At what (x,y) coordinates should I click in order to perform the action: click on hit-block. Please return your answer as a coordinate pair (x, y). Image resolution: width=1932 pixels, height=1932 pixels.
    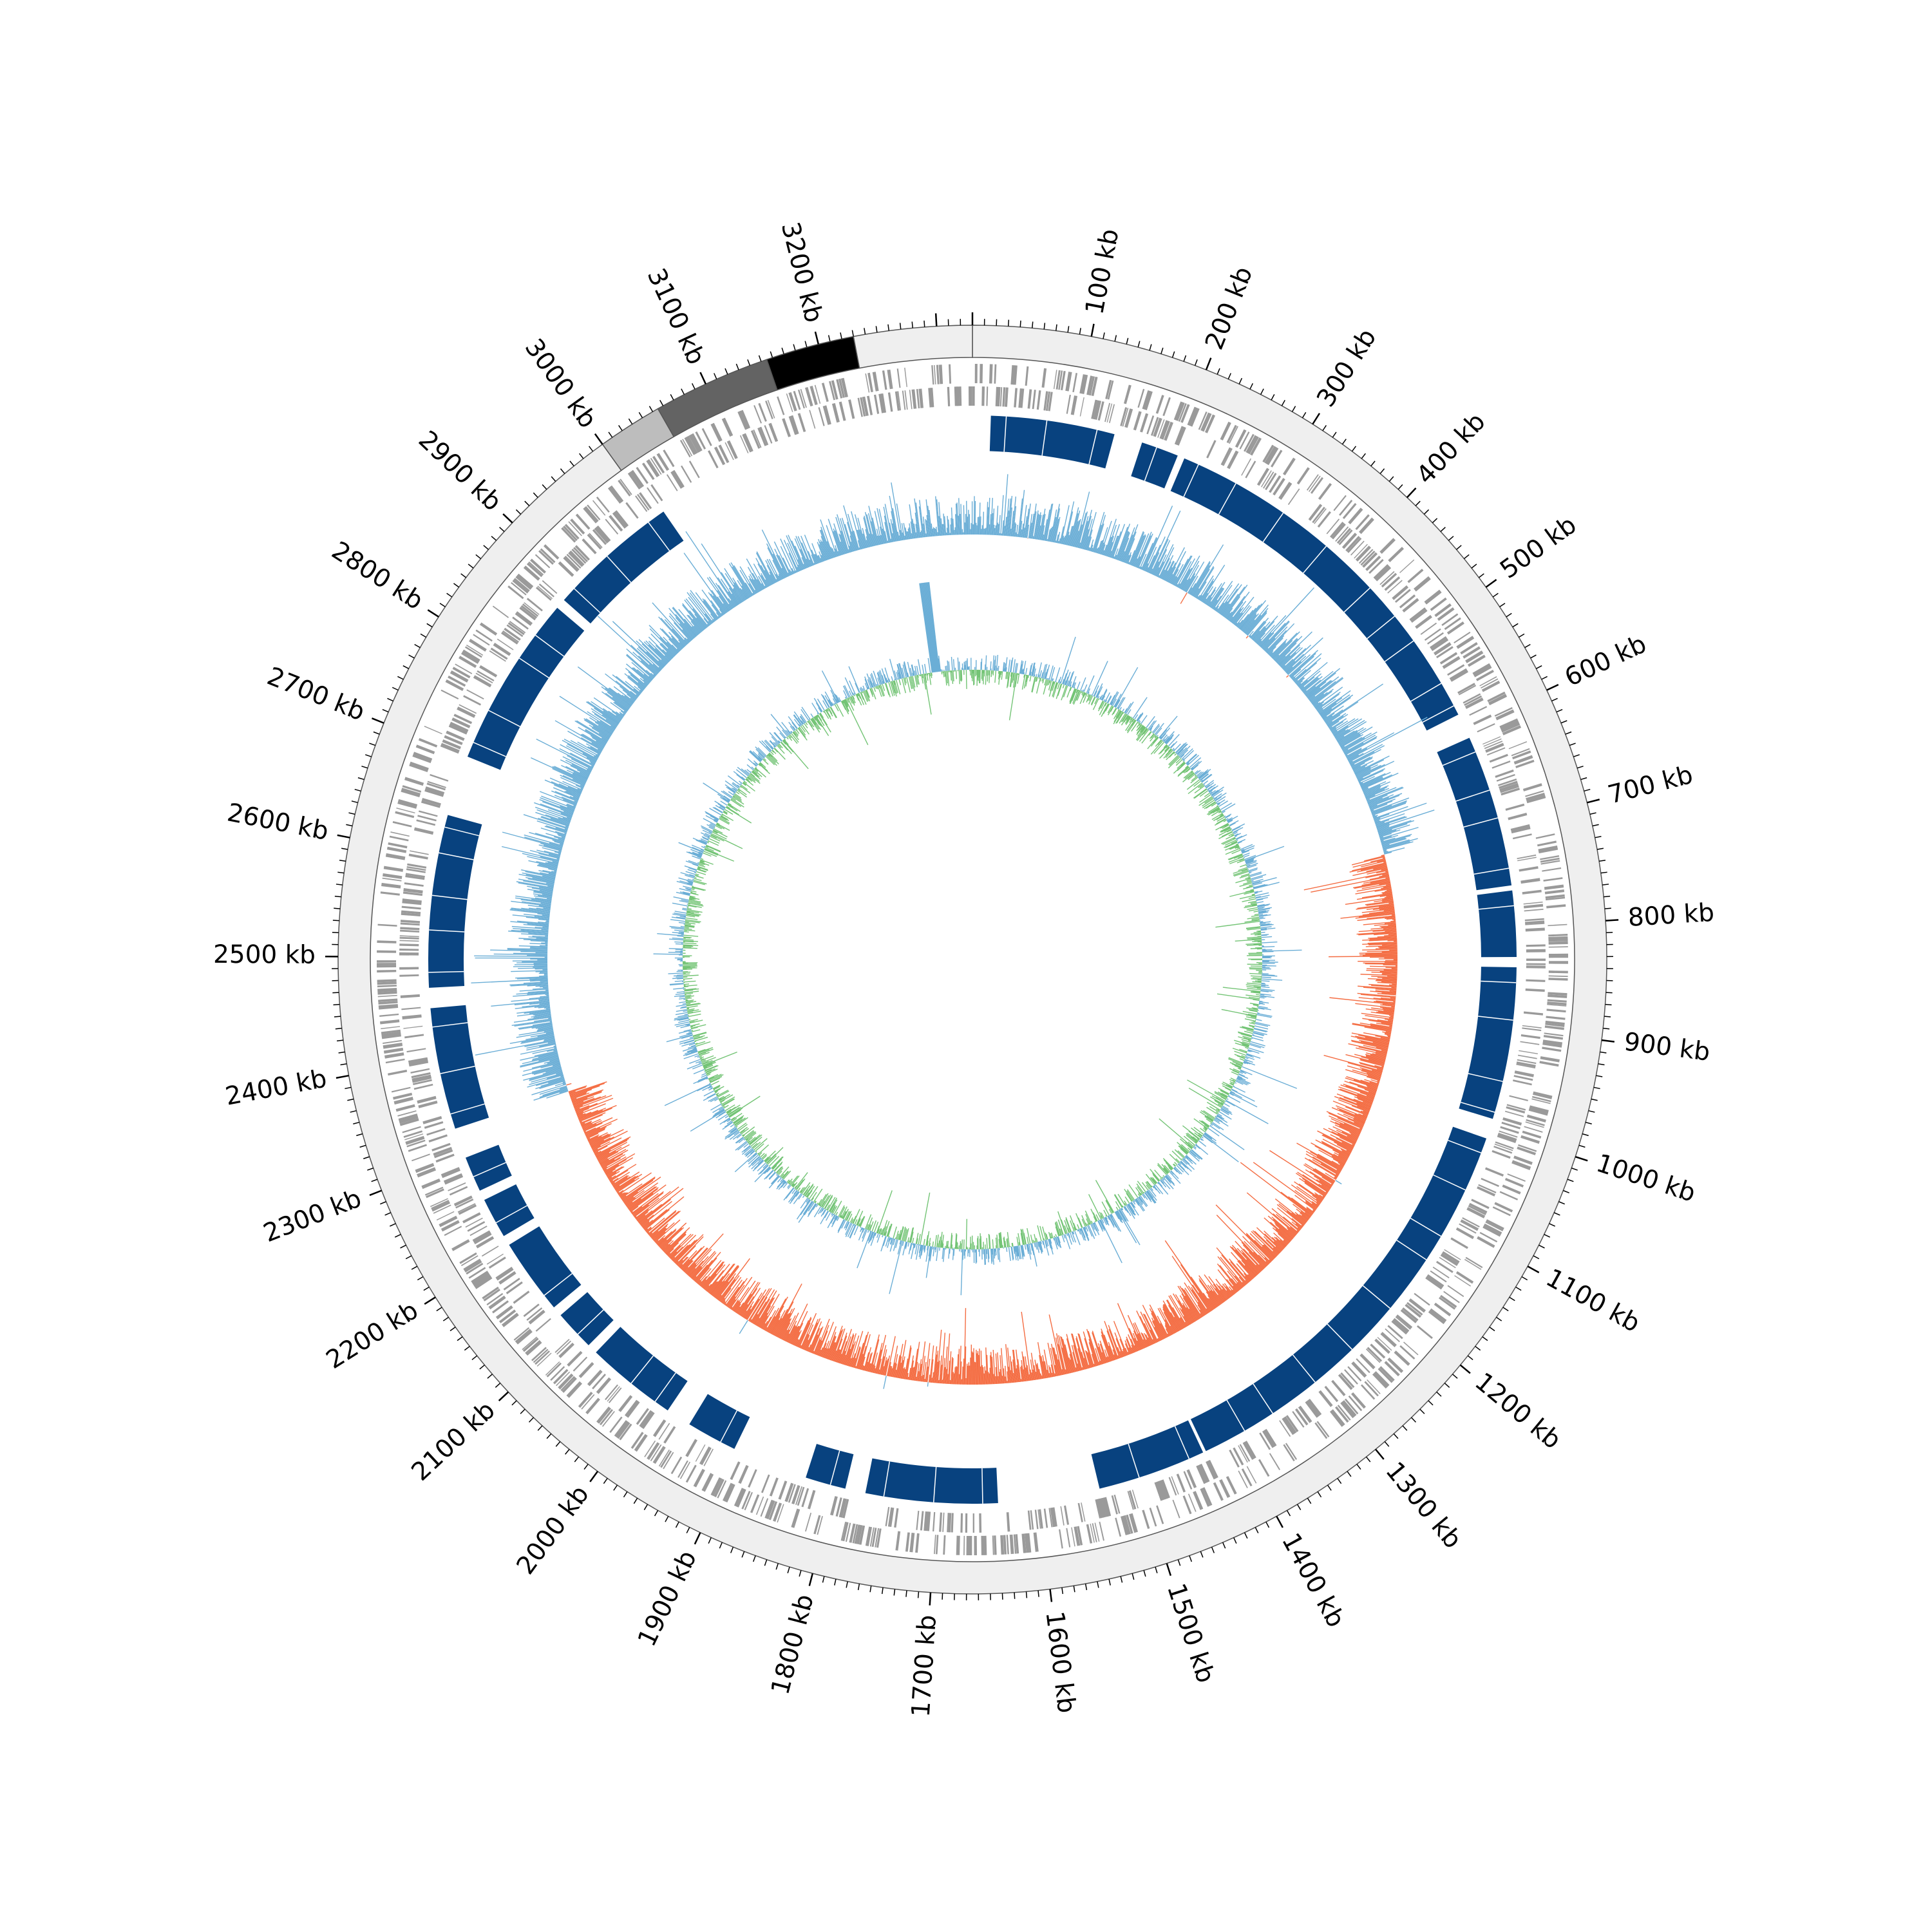
    Looking at the image, I should click on (1488, 1043).